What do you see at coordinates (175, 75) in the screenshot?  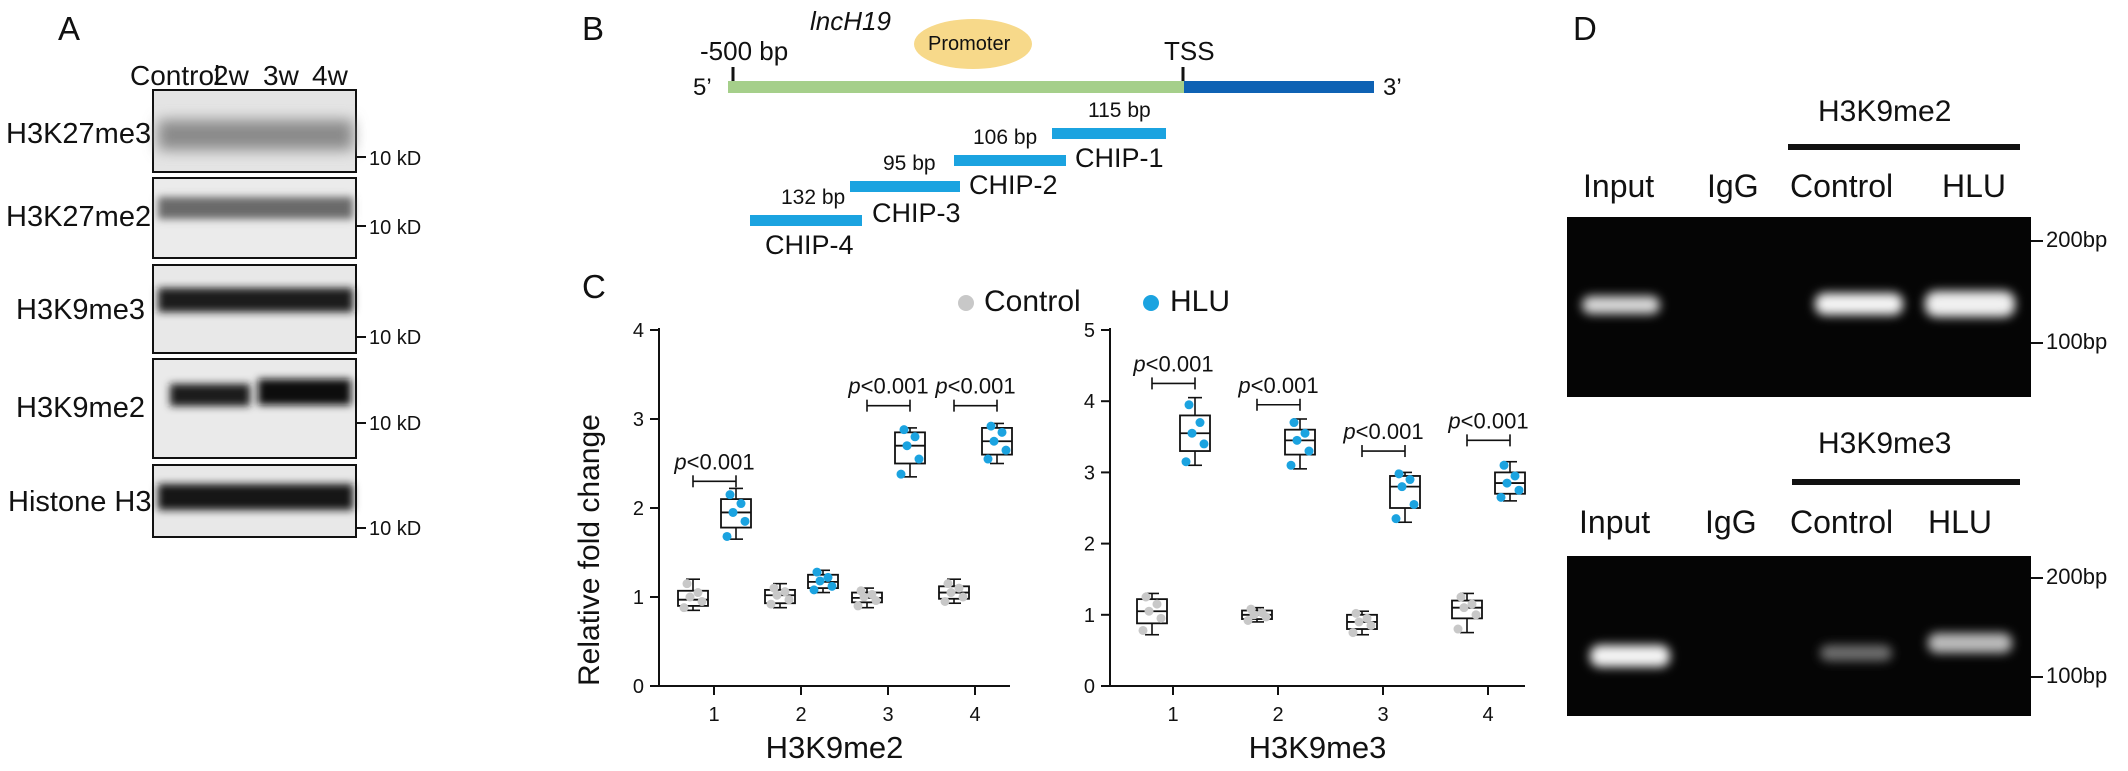 I see `lane-label-control: Control` at bounding box center [175, 75].